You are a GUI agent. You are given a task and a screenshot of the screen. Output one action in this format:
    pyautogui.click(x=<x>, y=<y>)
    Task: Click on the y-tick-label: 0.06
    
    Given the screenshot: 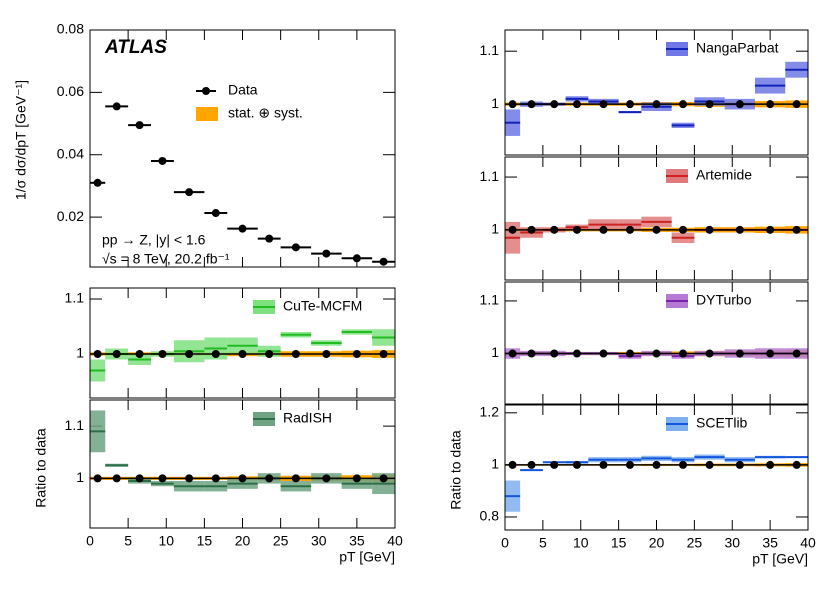 What is the action you would take?
    pyautogui.click(x=70, y=91)
    